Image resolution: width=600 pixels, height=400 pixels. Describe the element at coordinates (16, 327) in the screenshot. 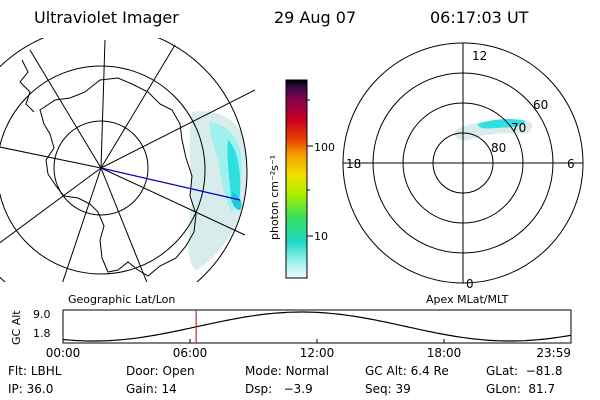

I see `altitude-axis-label: GC Alt` at that location.